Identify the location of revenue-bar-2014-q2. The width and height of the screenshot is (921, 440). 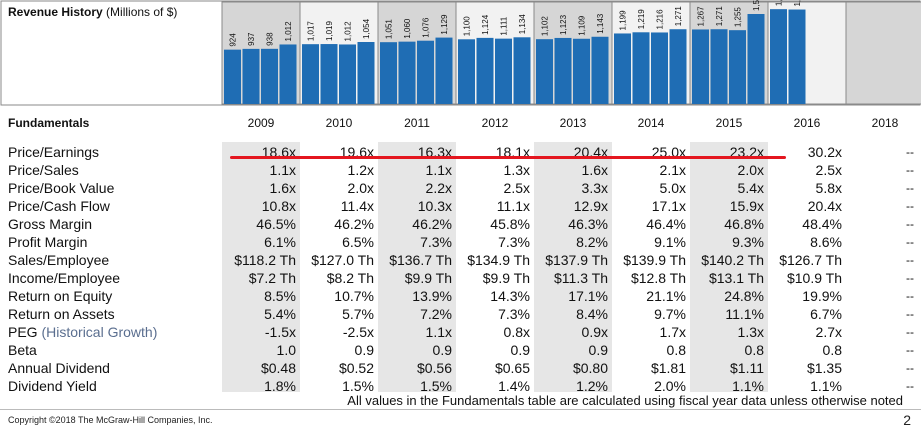
(641, 68).